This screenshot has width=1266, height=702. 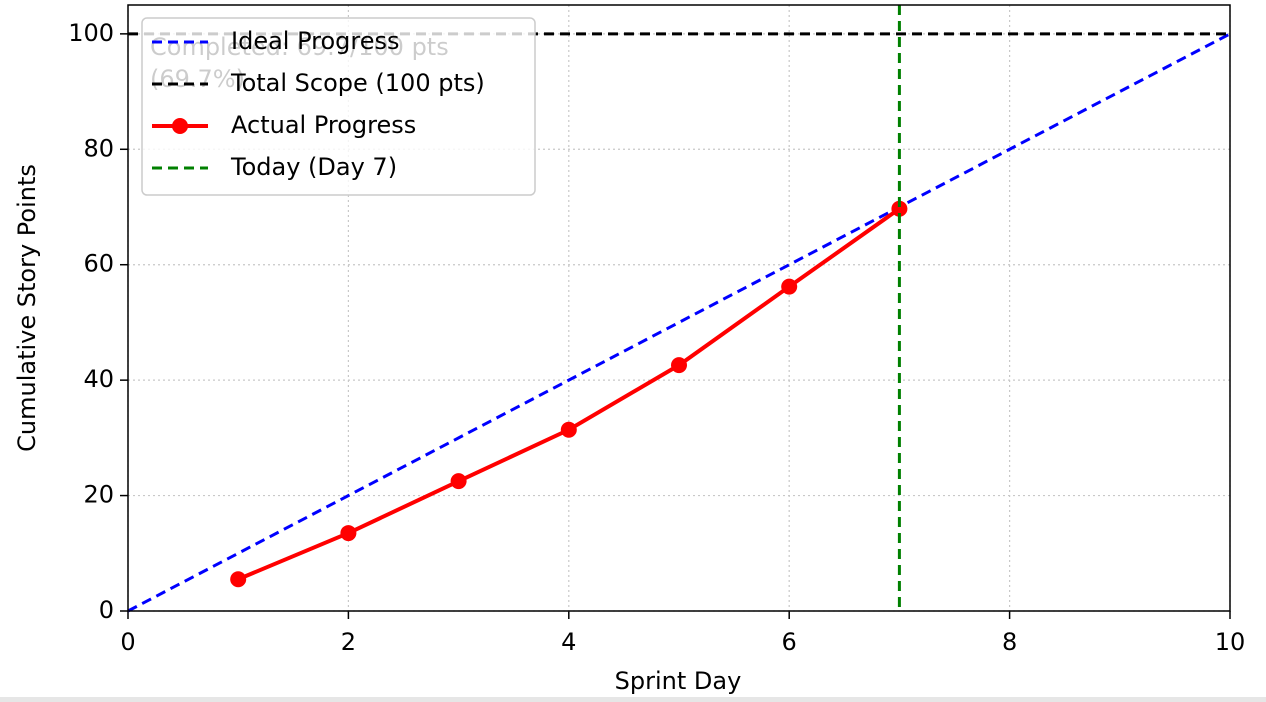 I want to click on x-tick-label: 6, so click(x=789, y=642).